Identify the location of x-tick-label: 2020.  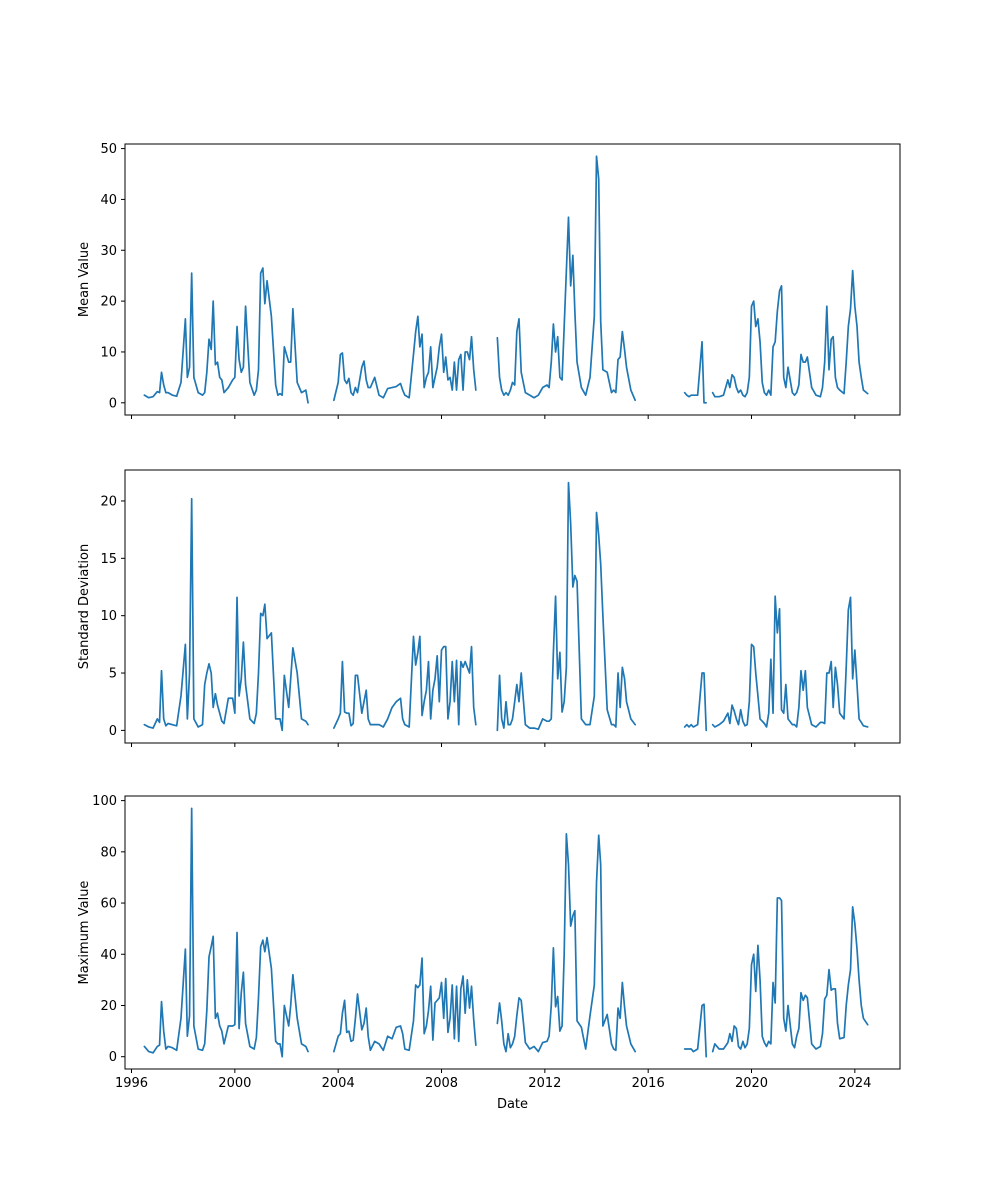
(751, 1083).